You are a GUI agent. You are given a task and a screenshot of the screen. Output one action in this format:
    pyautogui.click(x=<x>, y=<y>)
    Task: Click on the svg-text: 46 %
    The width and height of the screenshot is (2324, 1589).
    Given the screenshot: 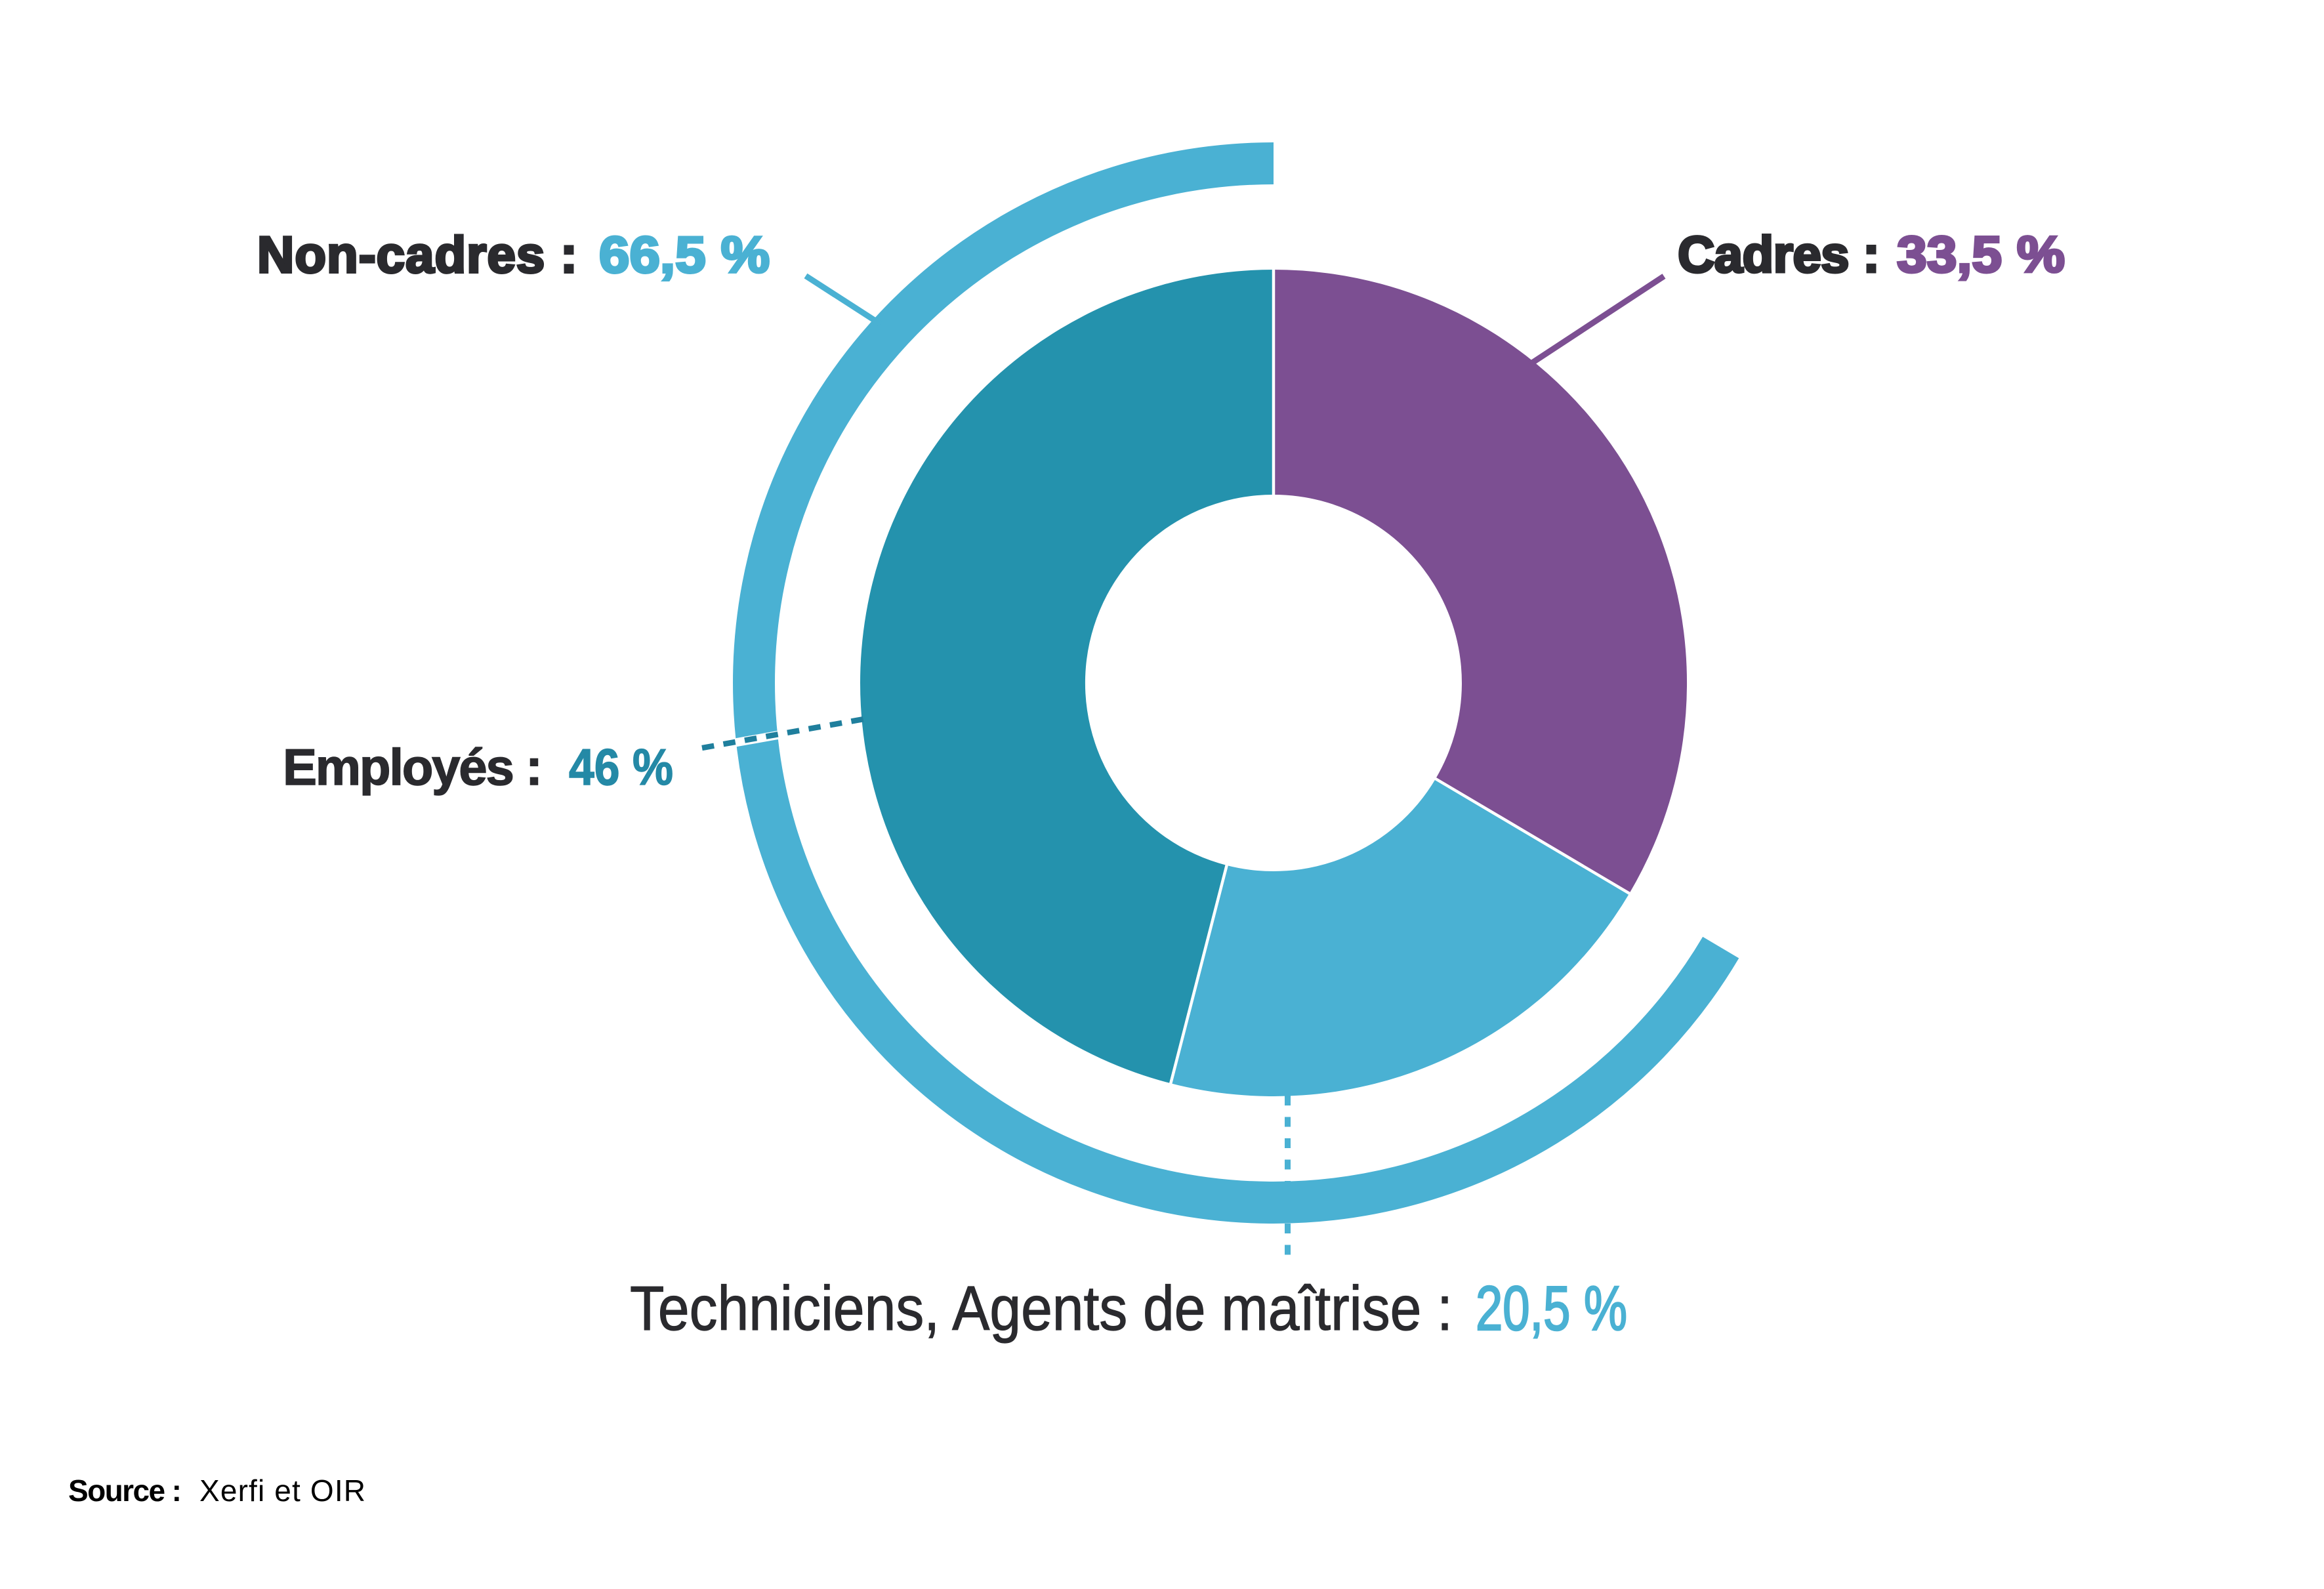 What is the action you would take?
    pyautogui.click(x=621, y=767)
    